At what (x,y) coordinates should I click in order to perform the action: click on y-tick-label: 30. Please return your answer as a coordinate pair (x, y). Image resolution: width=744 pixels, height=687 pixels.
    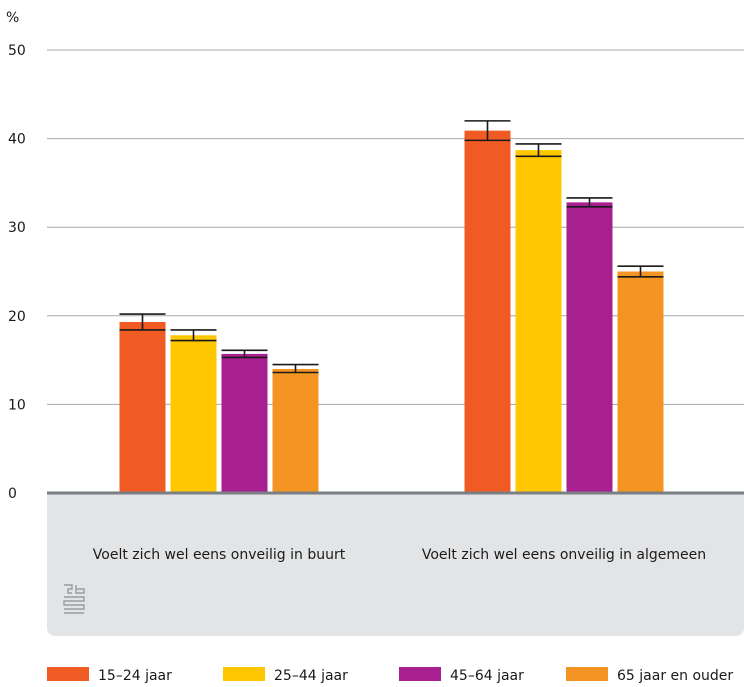
    Looking at the image, I should click on (17, 228).